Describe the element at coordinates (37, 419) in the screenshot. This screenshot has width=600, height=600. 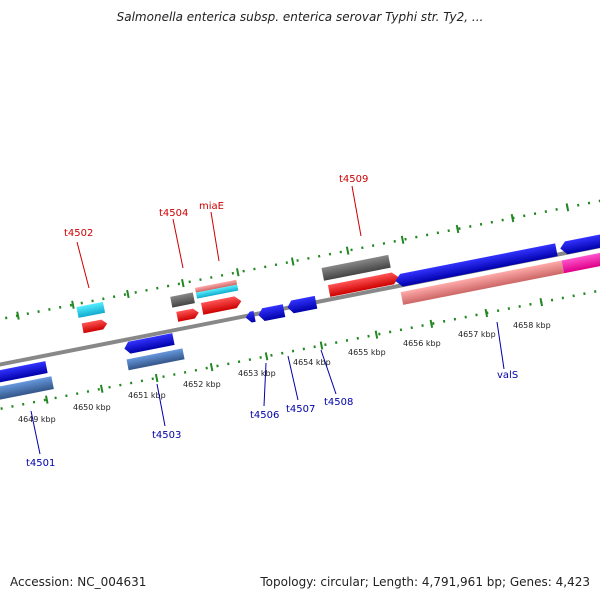
I see `tick-label-4649: 4649 kbp` at that location.